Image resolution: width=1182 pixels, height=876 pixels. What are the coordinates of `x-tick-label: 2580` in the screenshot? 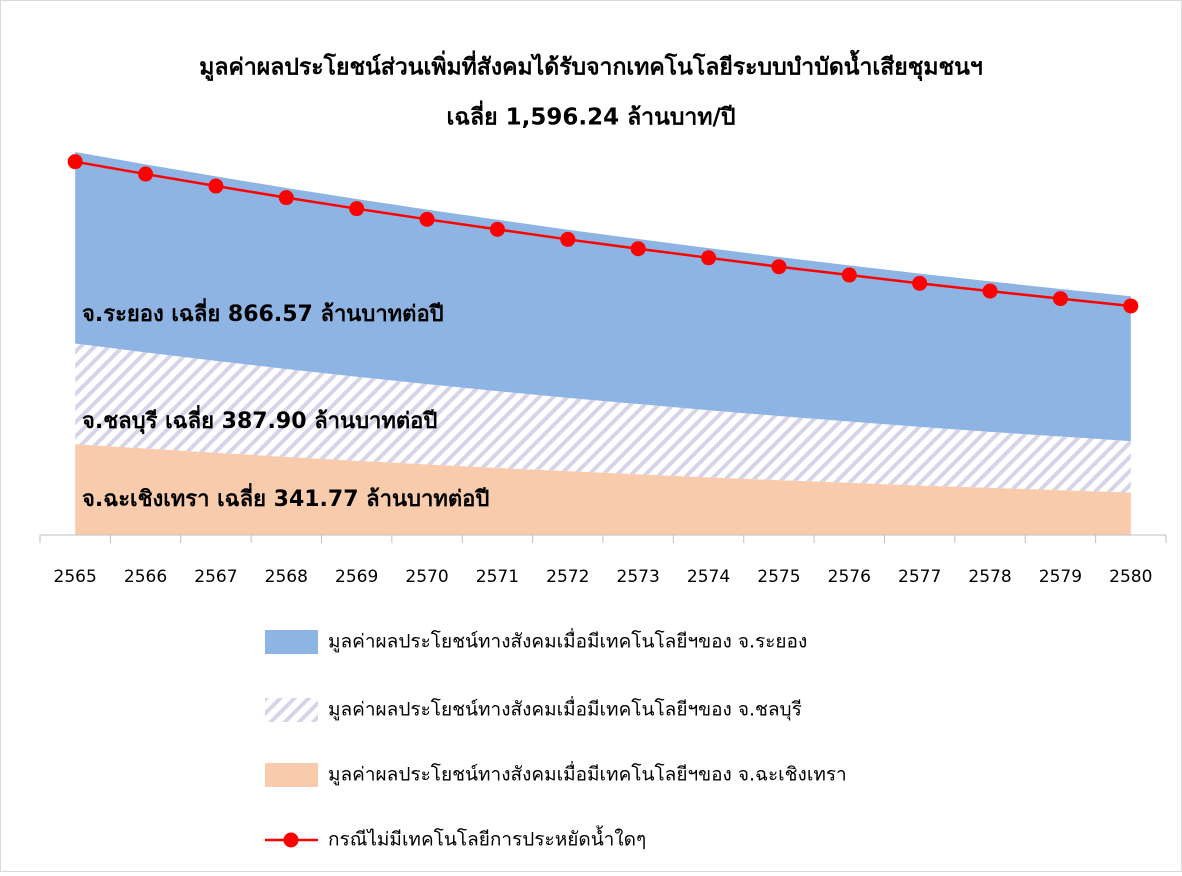 It's located at (1130, 577).